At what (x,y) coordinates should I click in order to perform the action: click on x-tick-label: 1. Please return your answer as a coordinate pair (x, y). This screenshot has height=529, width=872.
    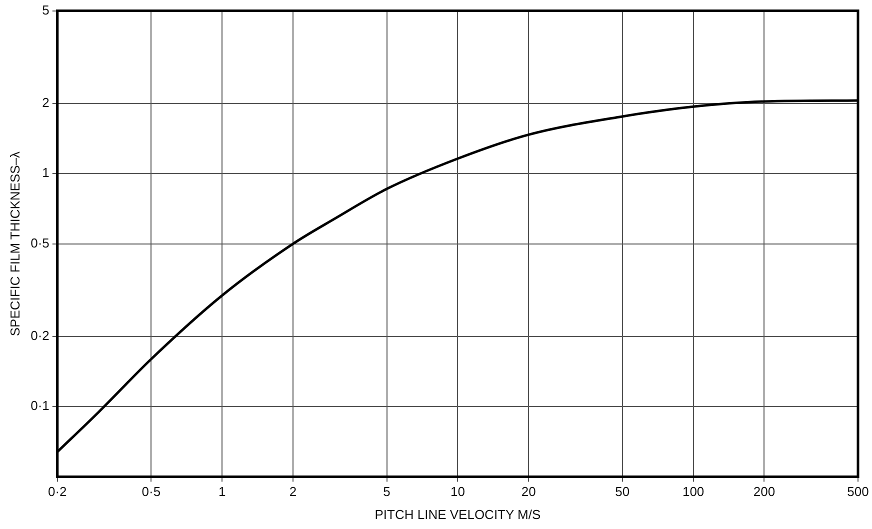
    Looking at the image, I should click on (222, 492).